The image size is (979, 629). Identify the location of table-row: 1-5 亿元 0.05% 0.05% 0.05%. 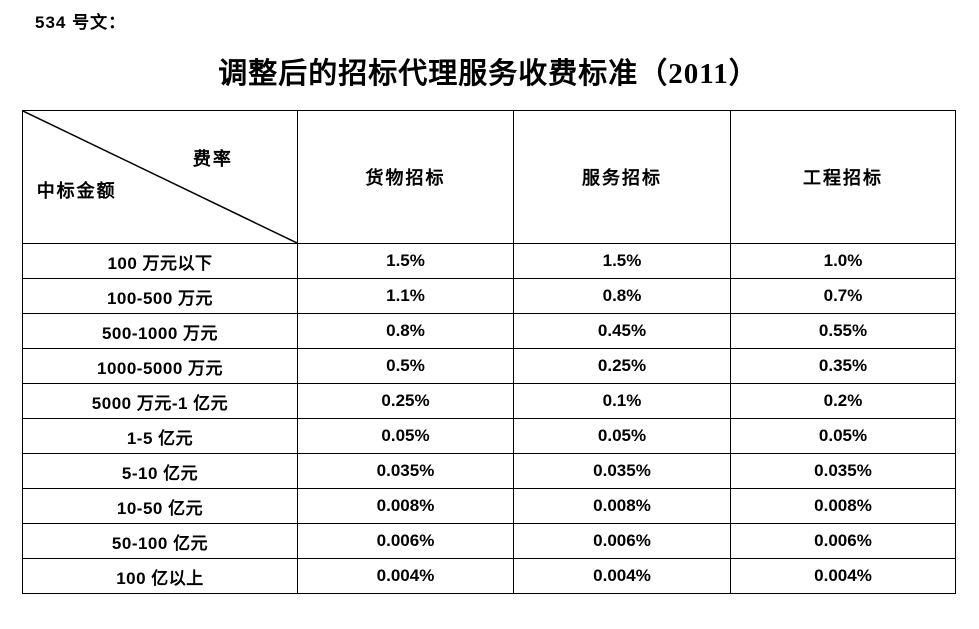
(489, 436).